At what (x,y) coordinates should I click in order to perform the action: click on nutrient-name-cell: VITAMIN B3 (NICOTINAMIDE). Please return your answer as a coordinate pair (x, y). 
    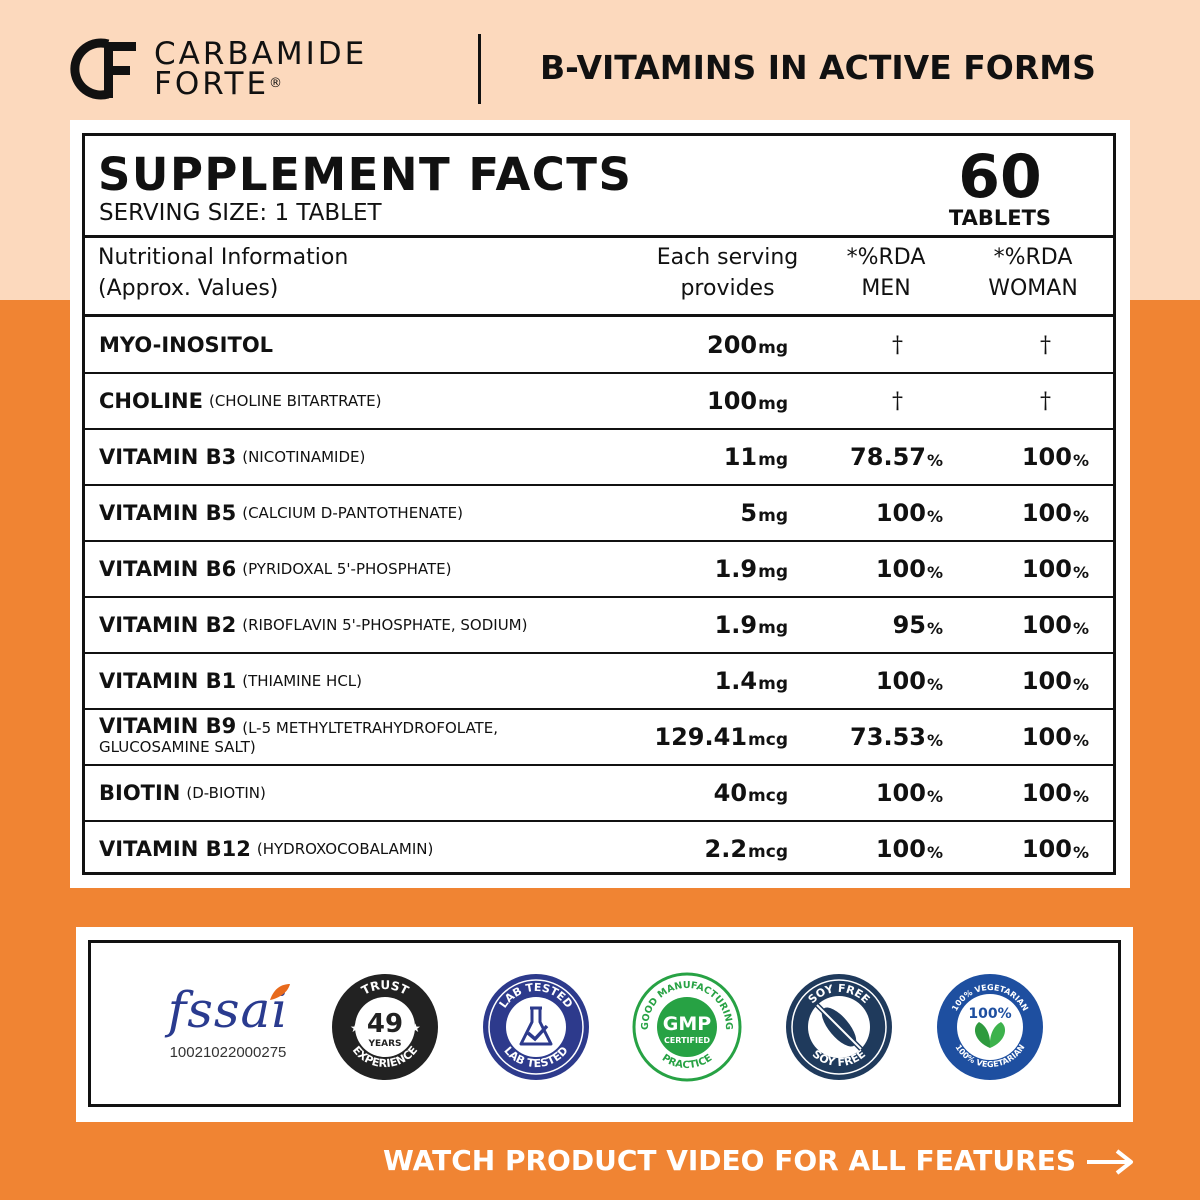
    Looking at the image, I should click on (232, 457).